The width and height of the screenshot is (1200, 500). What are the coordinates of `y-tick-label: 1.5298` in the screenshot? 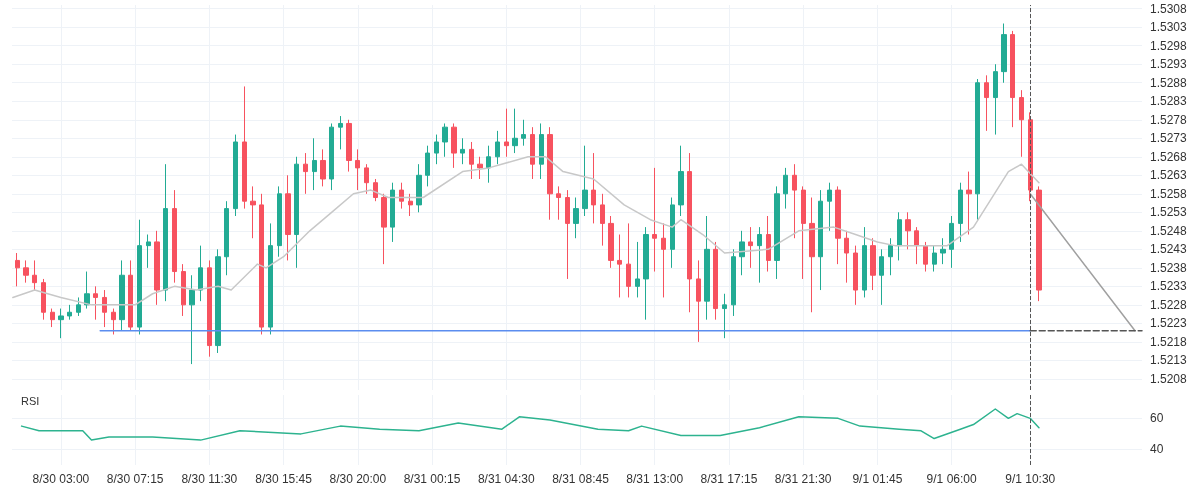 It's located at (1169, 45).